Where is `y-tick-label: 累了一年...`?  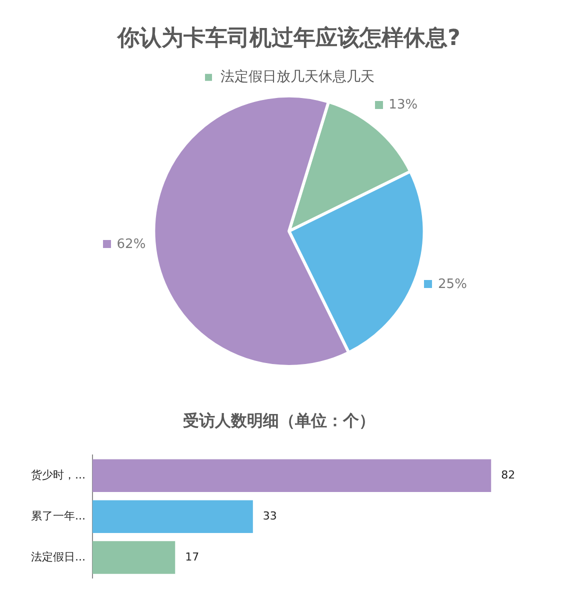 y-tick-label: 累了一年... is located at coordinates (58, 515).